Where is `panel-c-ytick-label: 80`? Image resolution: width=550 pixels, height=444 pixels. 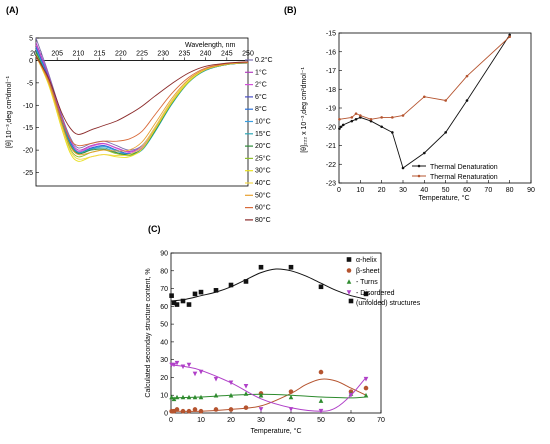 panel-c-ytick-label: 80 is located at coordinates (164, 271).